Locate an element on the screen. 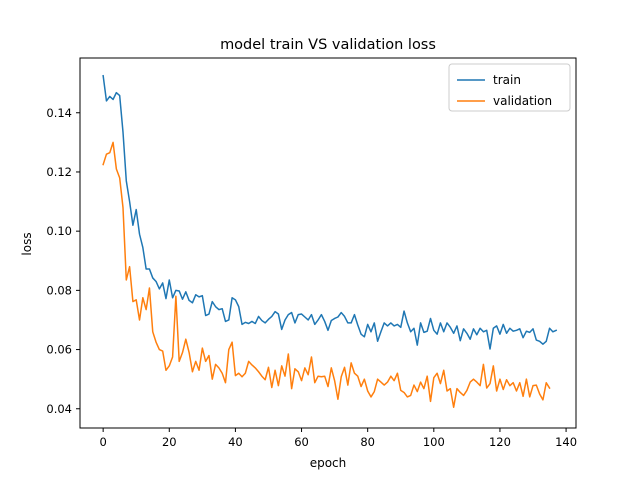  x-tick-label: 60 is located at coordinates (301, 442).